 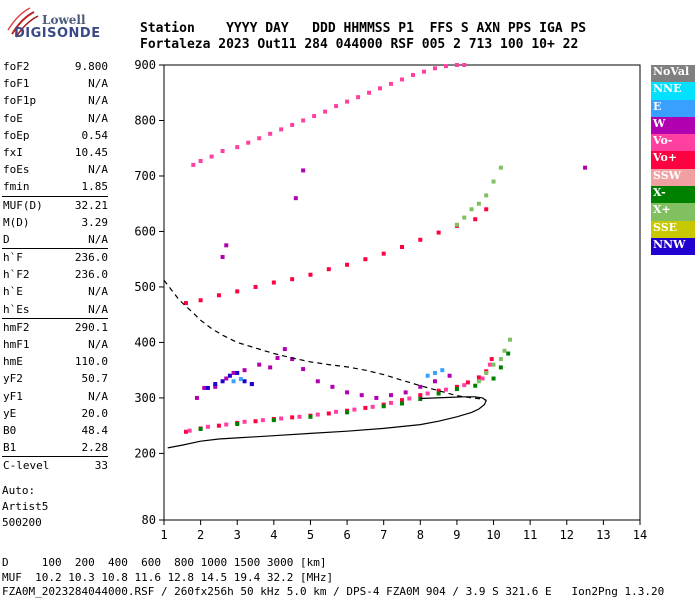 I want to click on param-row: h`Es N/A, so click(x=55, y=309).